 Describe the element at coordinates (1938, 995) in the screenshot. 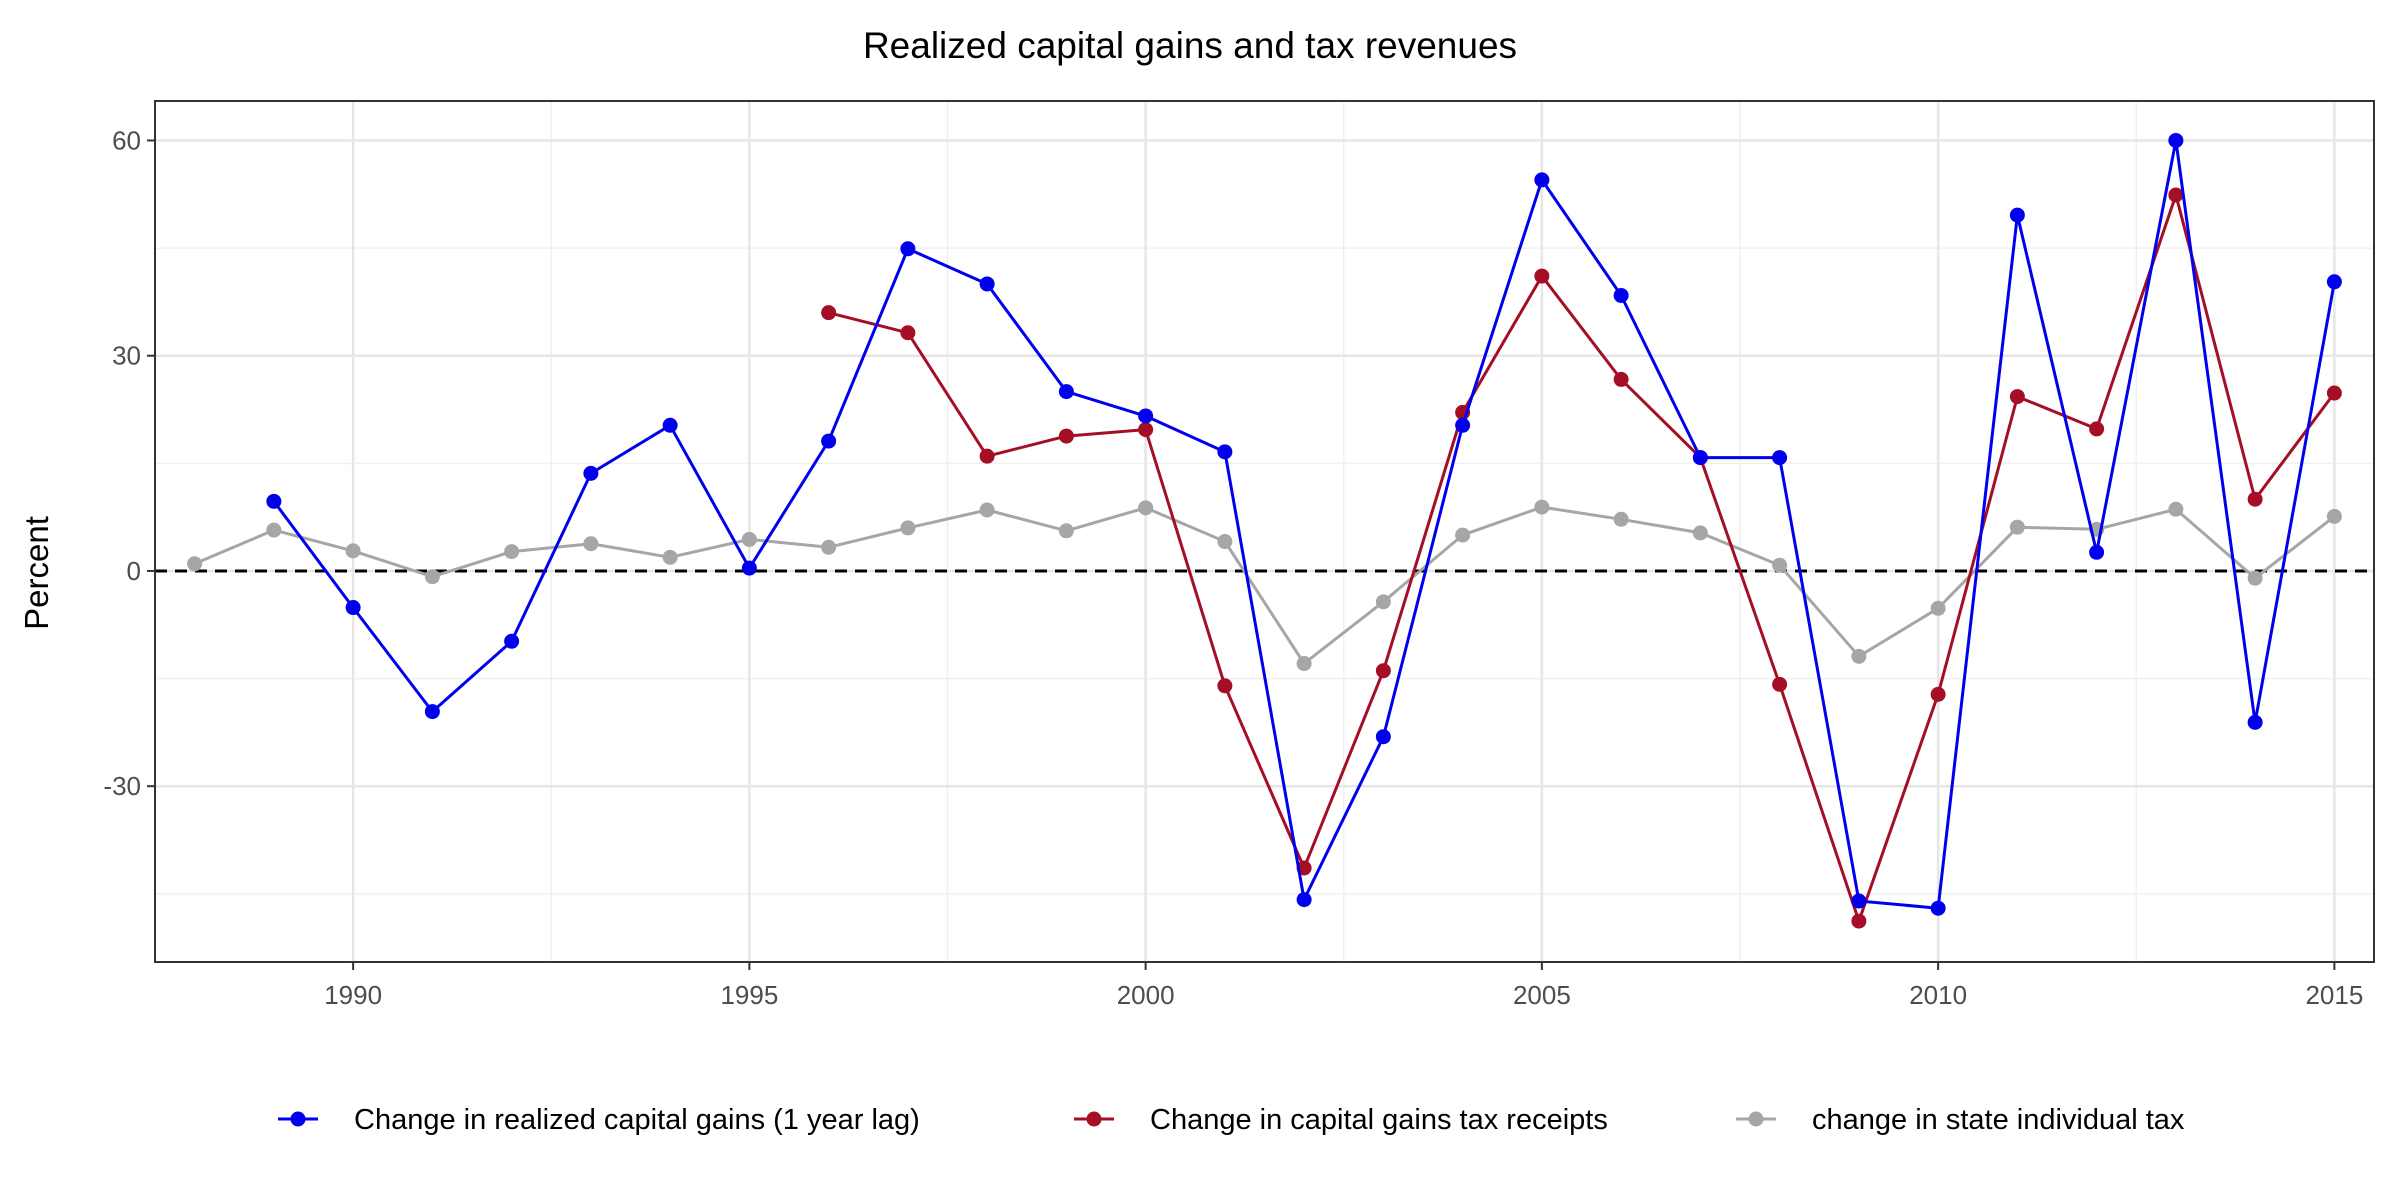

I see `x-tick-label: 2010` at that location.